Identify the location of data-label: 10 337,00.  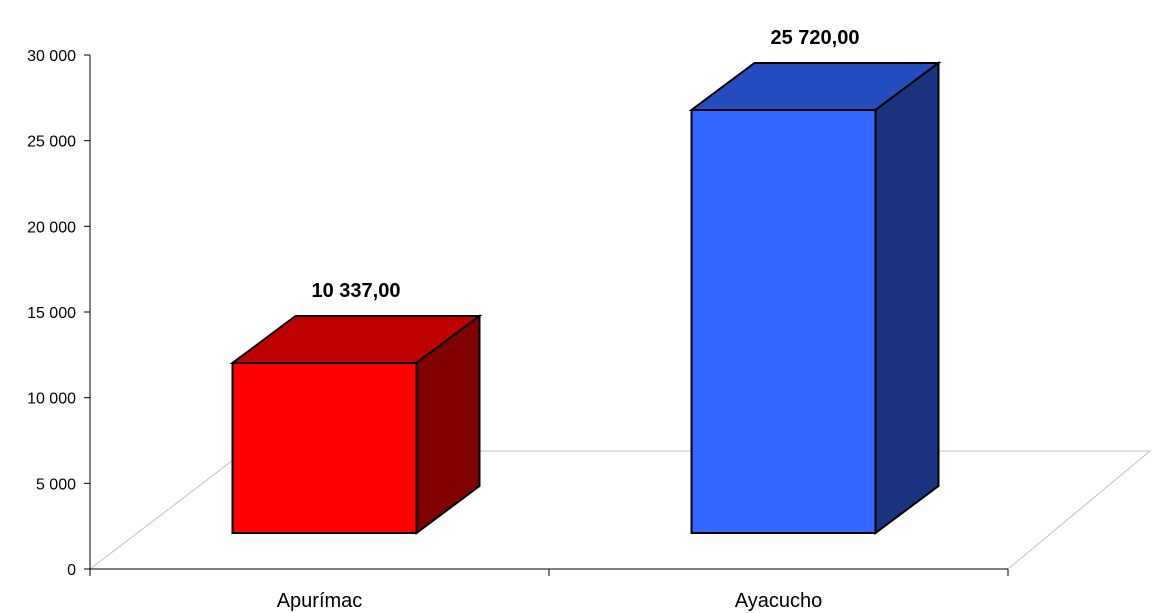
(356, 291).